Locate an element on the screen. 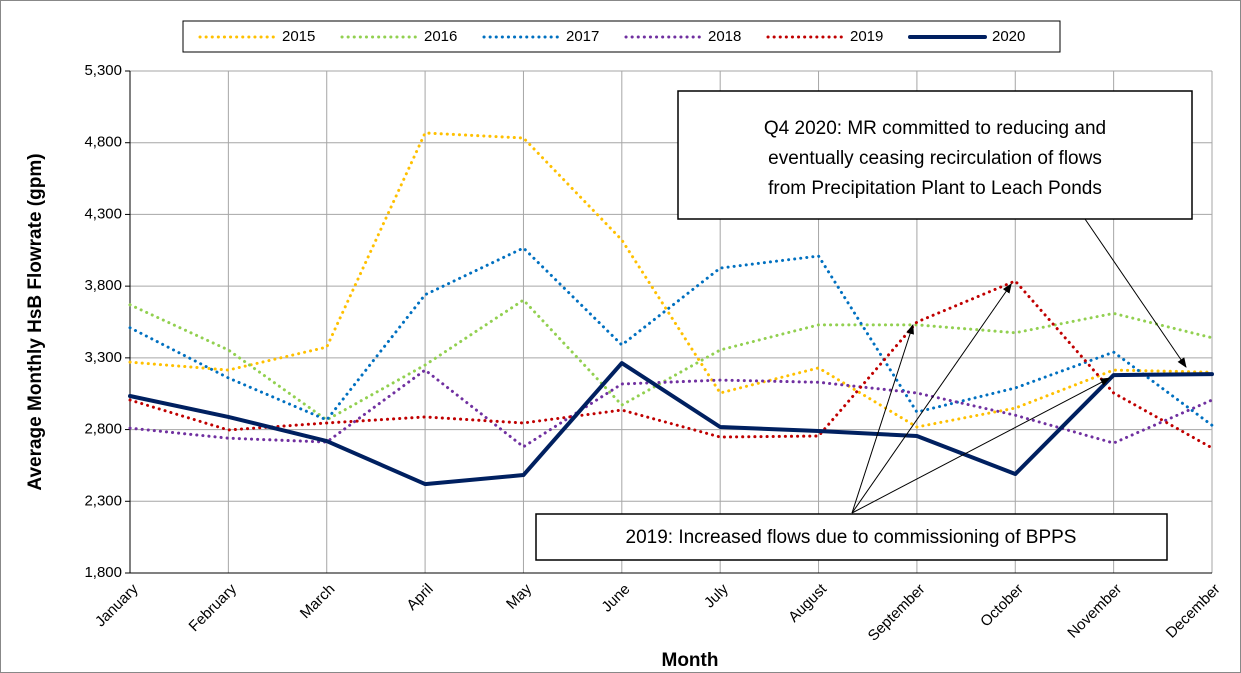  x-axis-label: Month is located at coordinates (690, 660).